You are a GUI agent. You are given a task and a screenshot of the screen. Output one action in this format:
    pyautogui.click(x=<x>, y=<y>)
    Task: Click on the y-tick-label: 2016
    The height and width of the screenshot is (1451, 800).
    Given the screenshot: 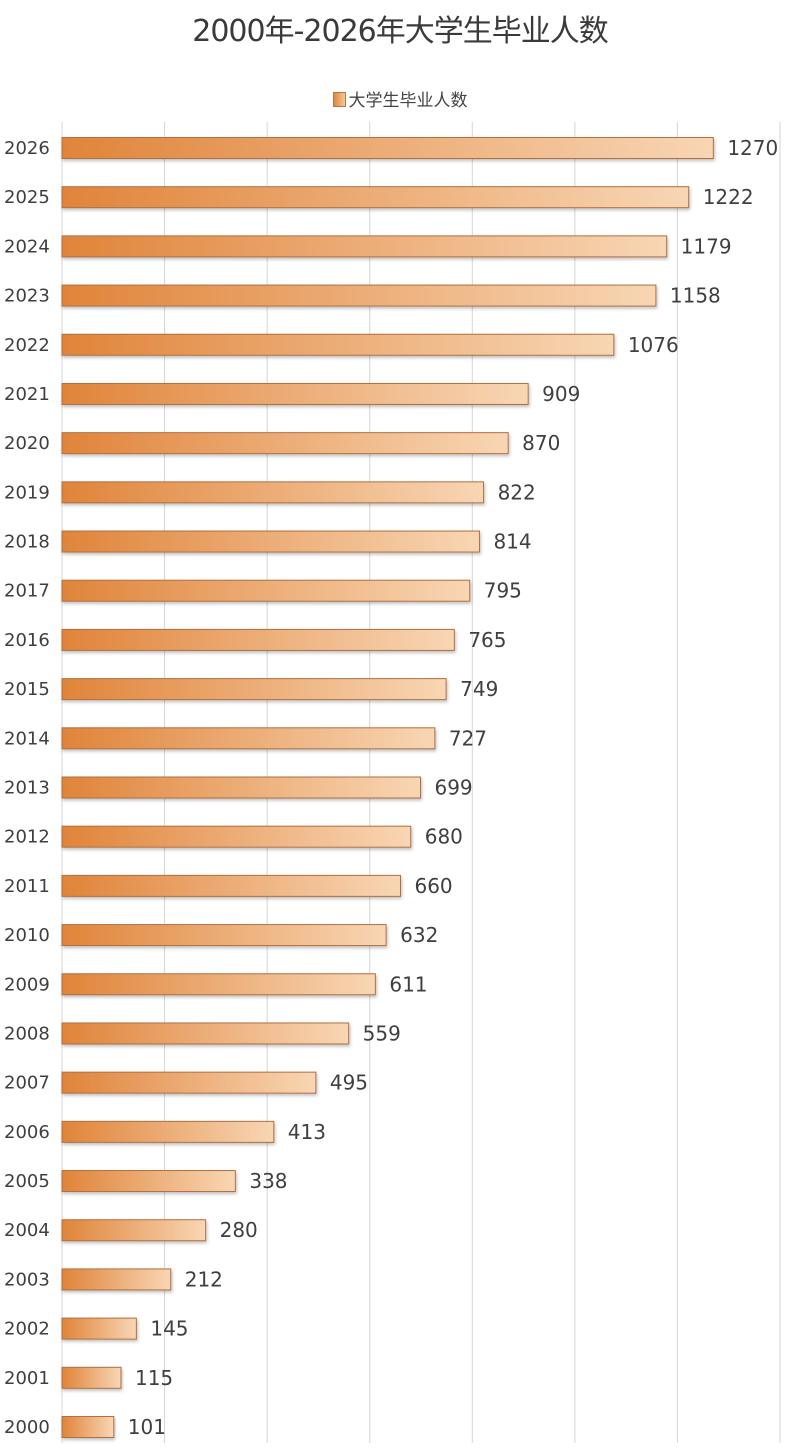 What is the action you would take?
    pyautogui.click(x=27, y=640)
    